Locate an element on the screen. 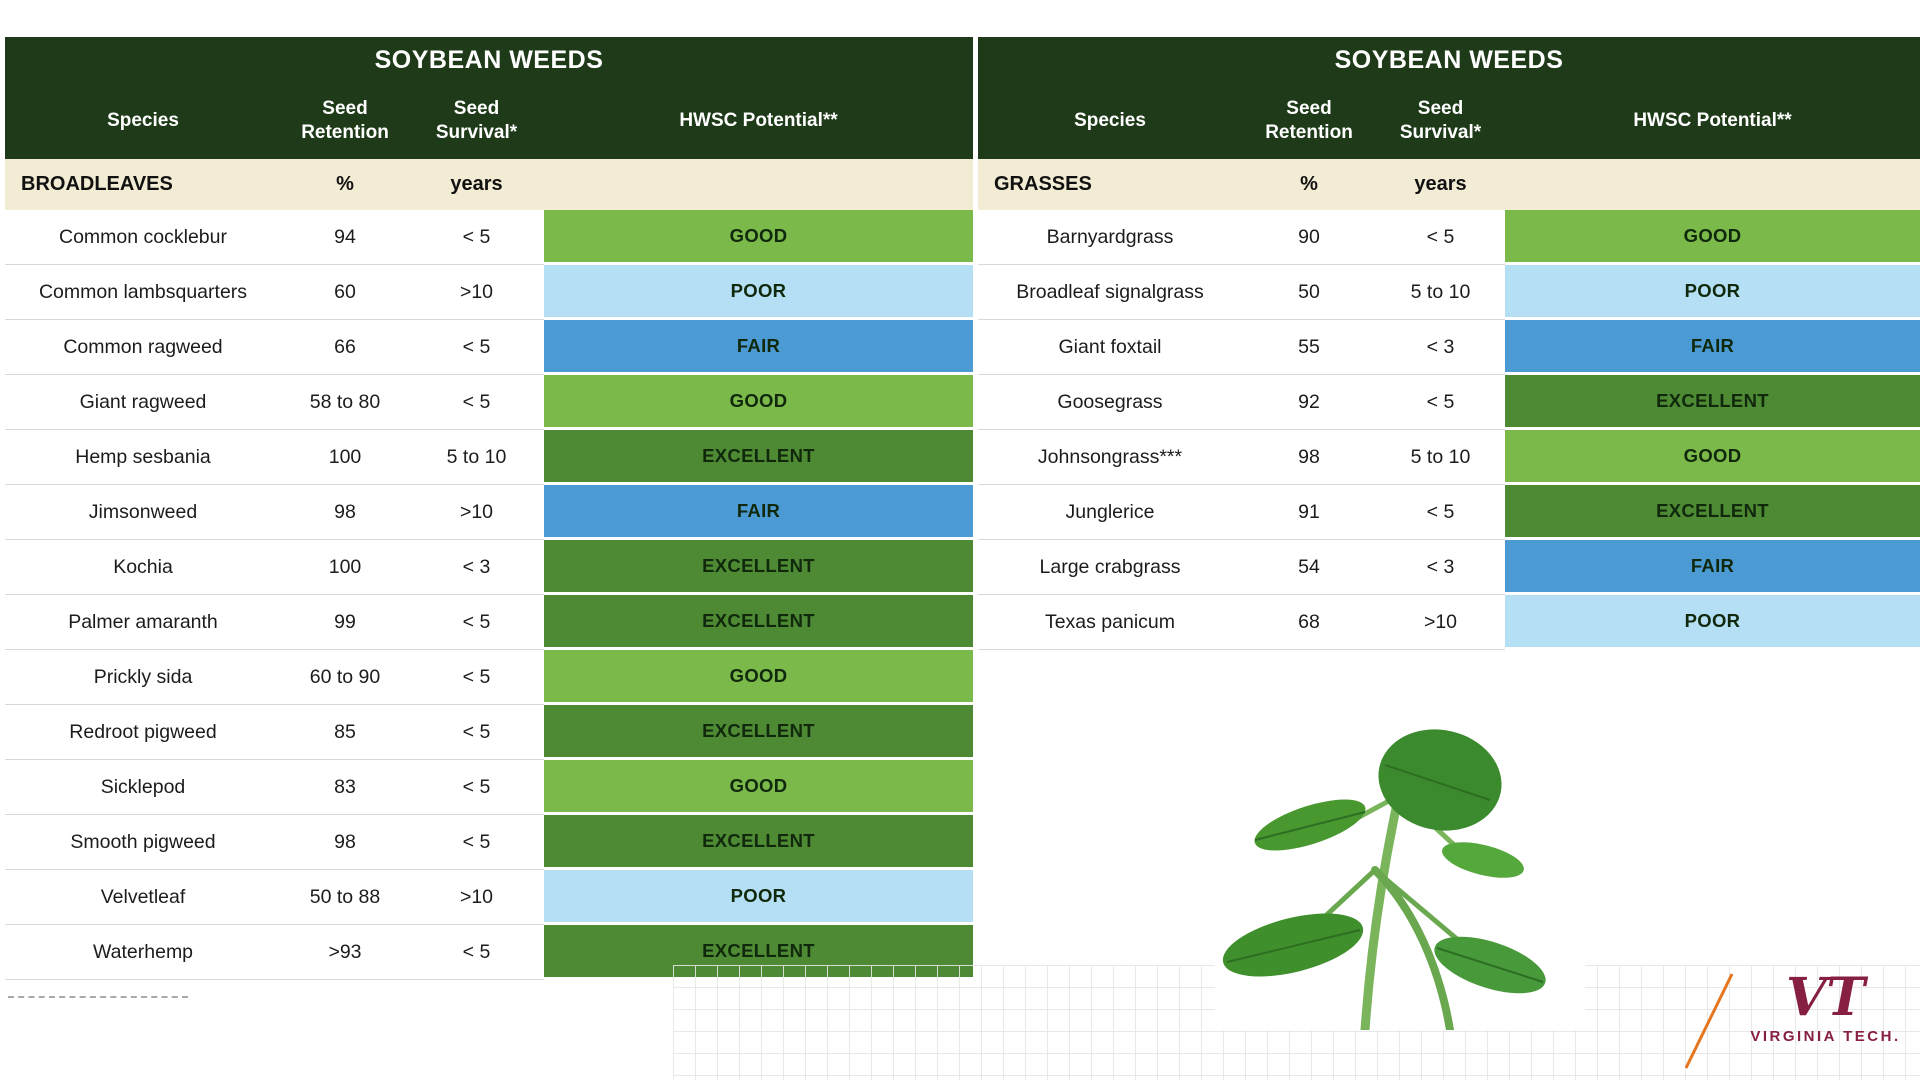 The width and height of the screenshot is (1920, 1080). seed-retention-cell: 58 to 80 is located at coordinates (345, 402).